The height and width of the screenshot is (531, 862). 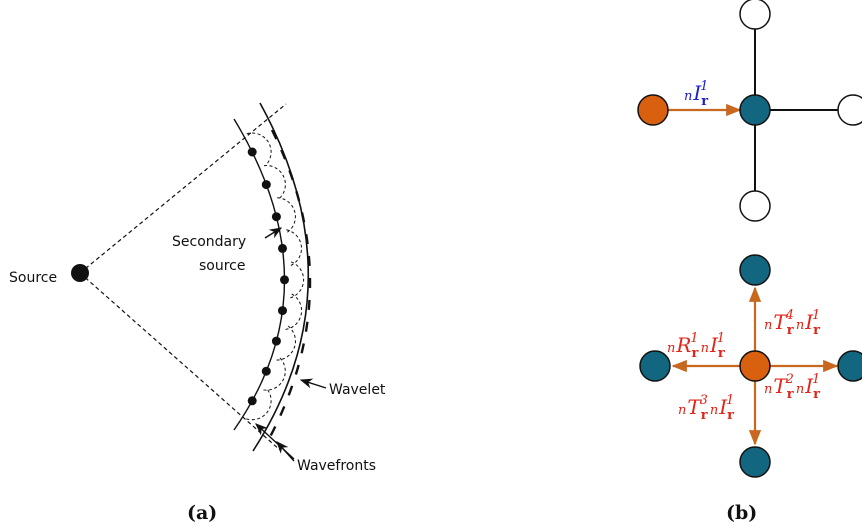 I want to click on incident-pulse-label: nIr1, so click(x=696, y=94).